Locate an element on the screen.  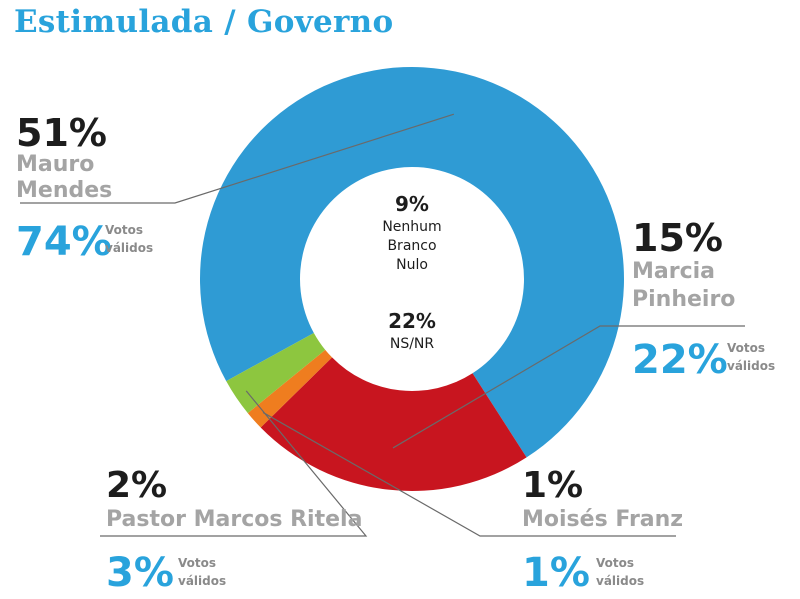
center-pct-nsnr: 22% is located at coordinates (412, 321).